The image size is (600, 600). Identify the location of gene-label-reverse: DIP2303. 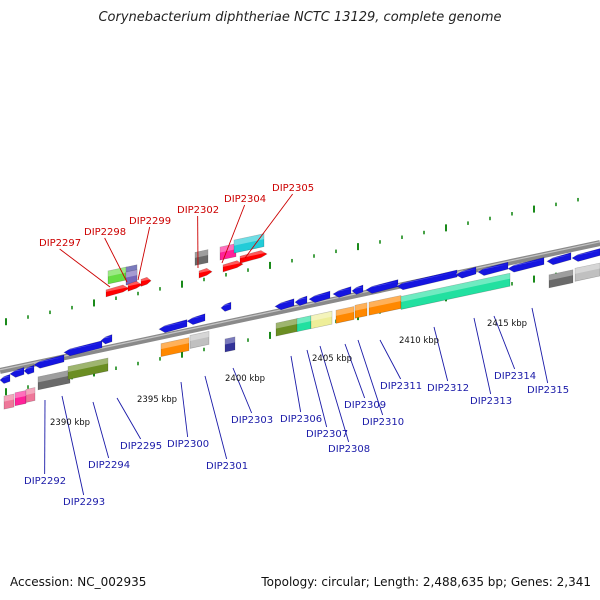
(252, 420).